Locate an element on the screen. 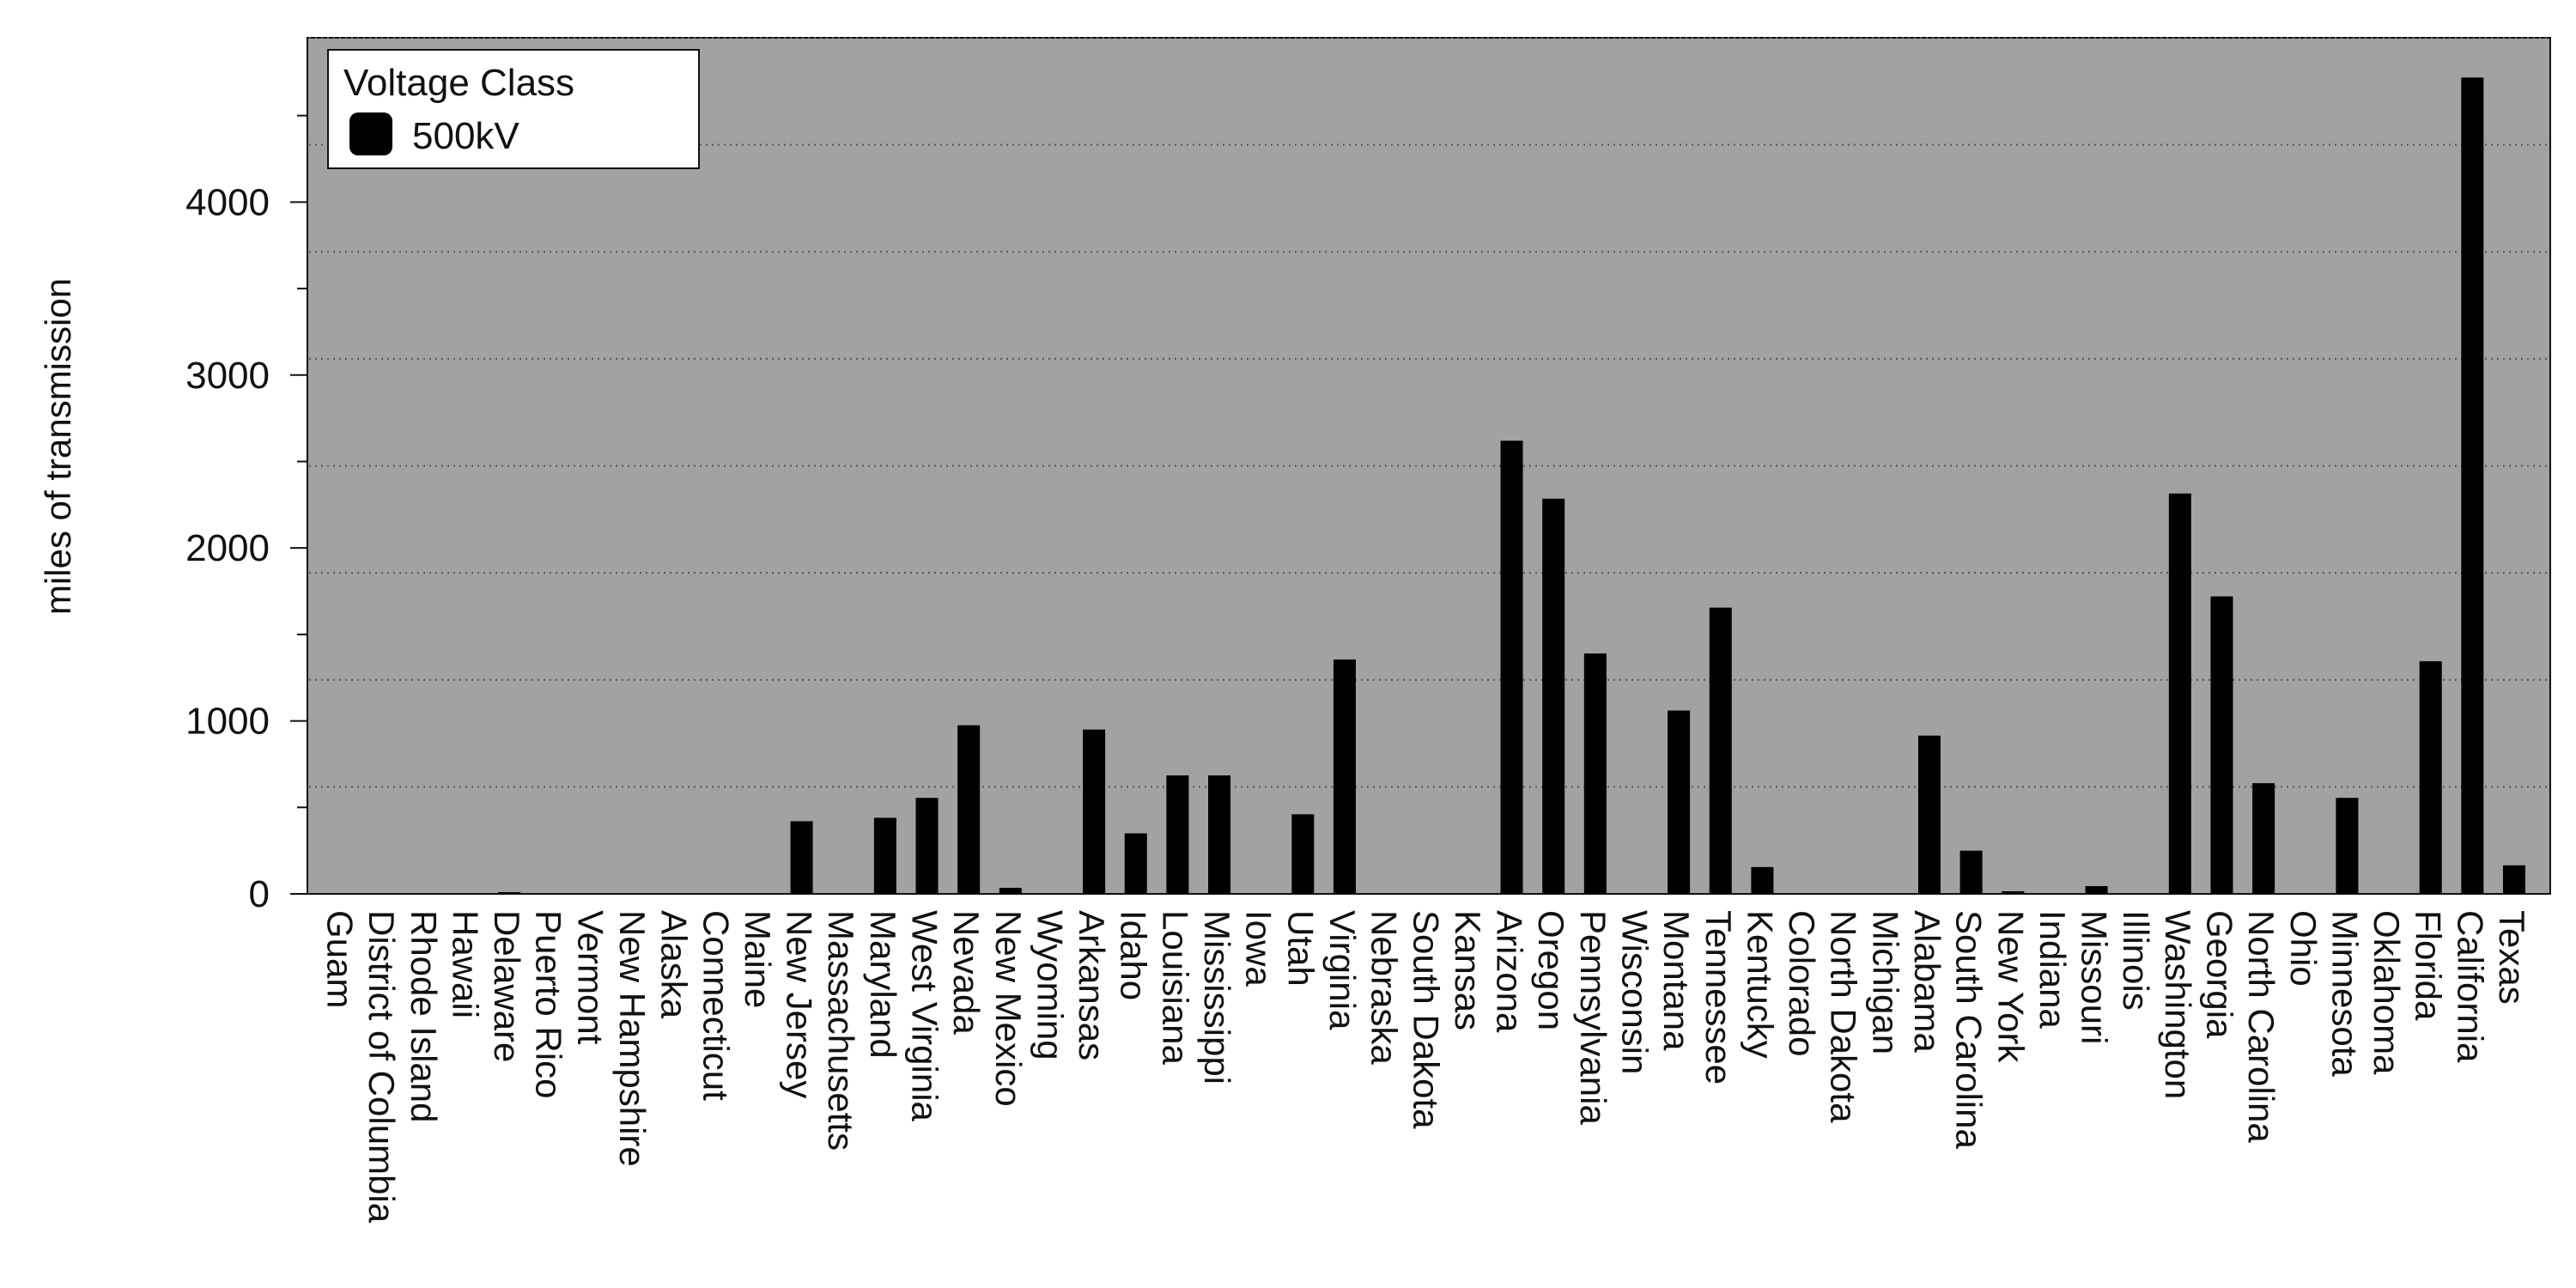 The width and height of the screenshot is (2576, 1288). x-tick-label: Missouri is located at coordinates (2095, 977).